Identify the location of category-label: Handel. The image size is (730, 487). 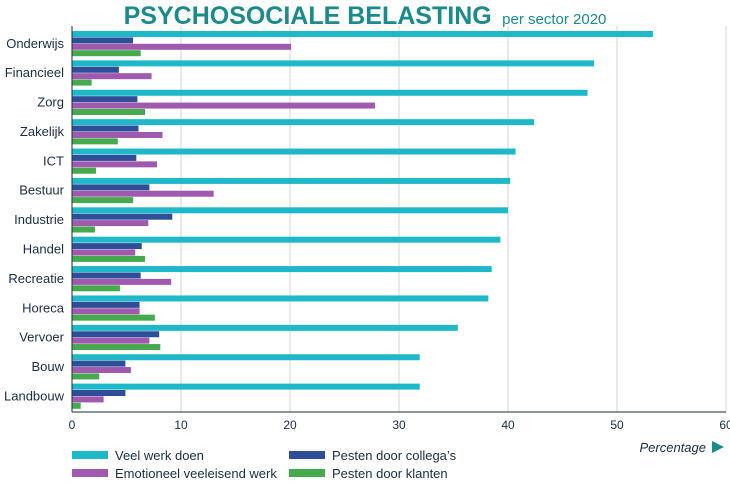
(43, 248).